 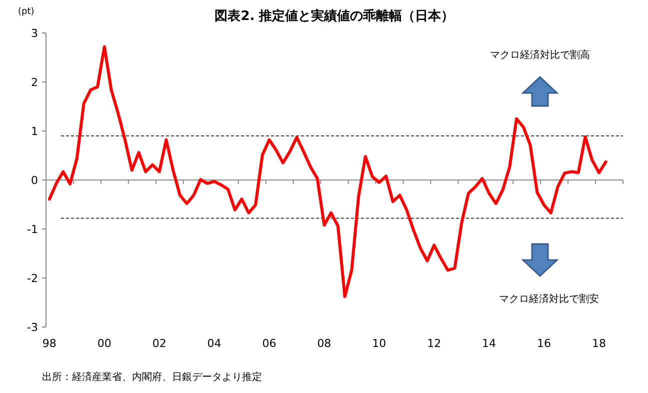 I want to click on x-tick-label: 16, so click(x=544, y=343).